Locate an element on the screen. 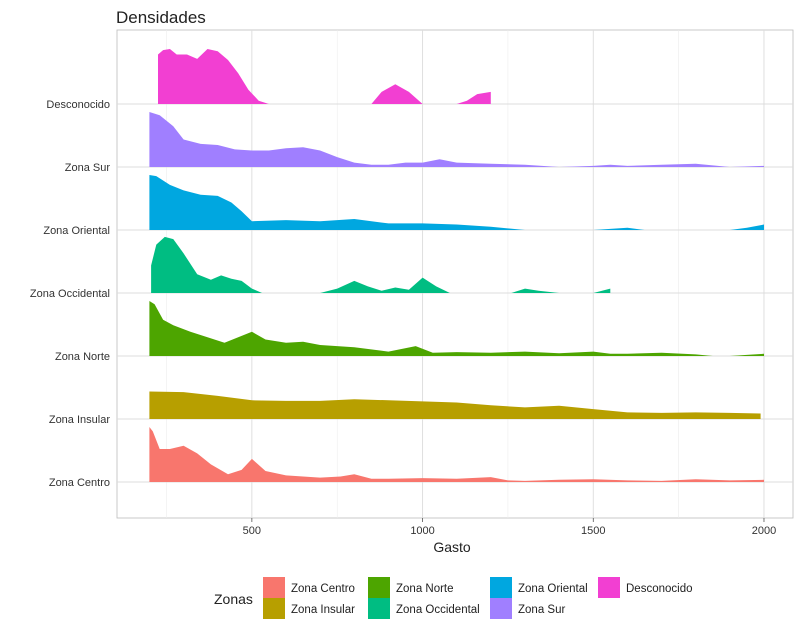 The image size is (800, 636). y-tick-label: Zona Occidental is located at coordinates (70, 294).